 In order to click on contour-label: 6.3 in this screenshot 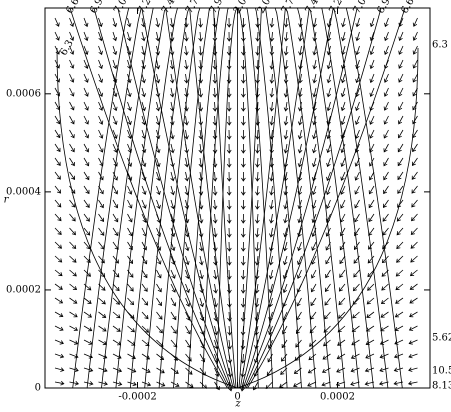, I will do `click(66, 47)`.